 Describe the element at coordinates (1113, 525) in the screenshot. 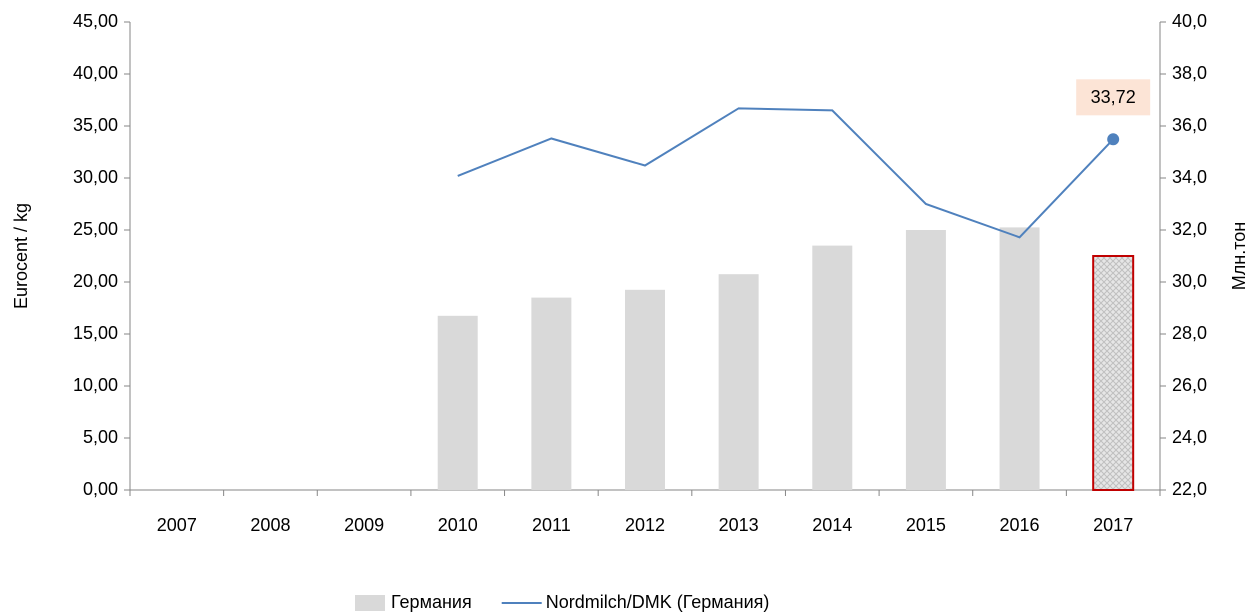

I see `x-tick-label: 2017` at that location.